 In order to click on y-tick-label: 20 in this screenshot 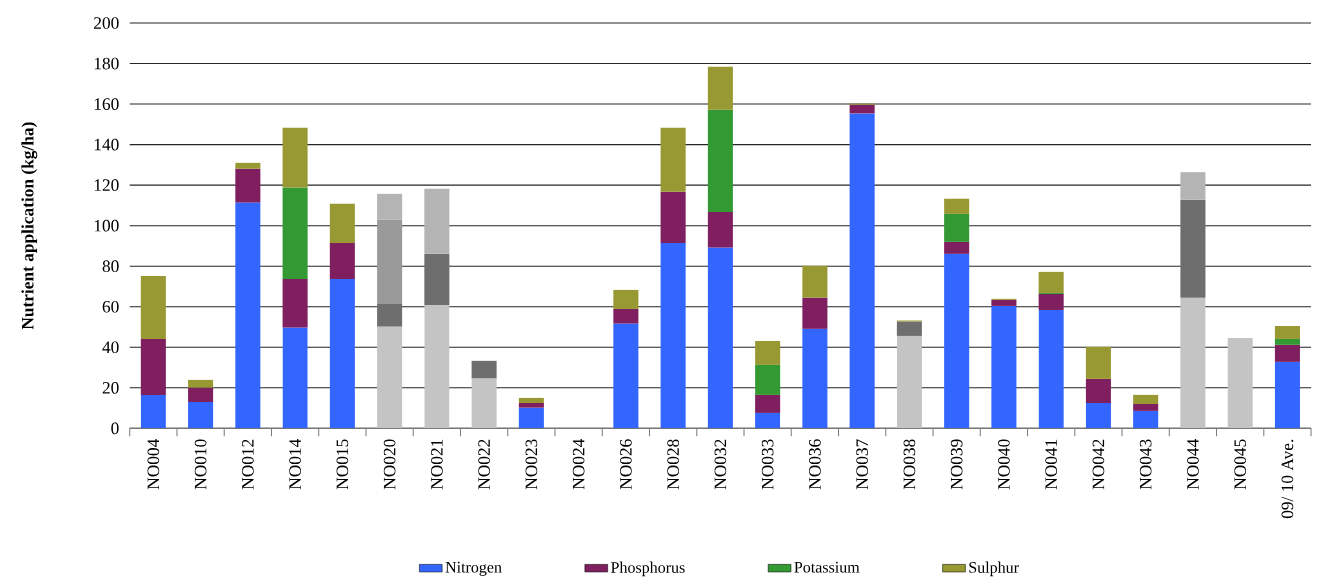, I will do `click(110, 387)`.